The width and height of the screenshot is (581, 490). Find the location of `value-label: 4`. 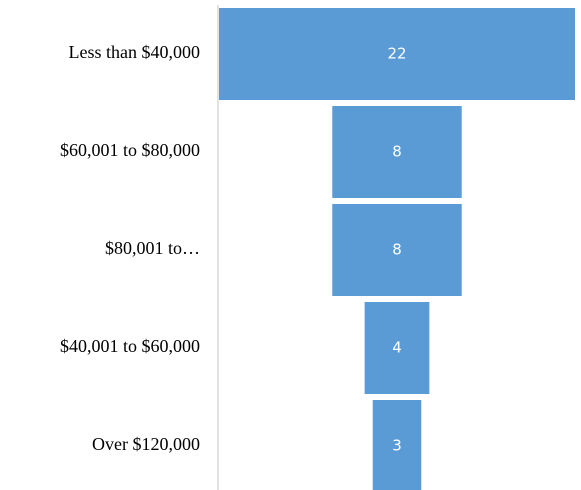

value-label: 4 is located at coordinates (397, 348).